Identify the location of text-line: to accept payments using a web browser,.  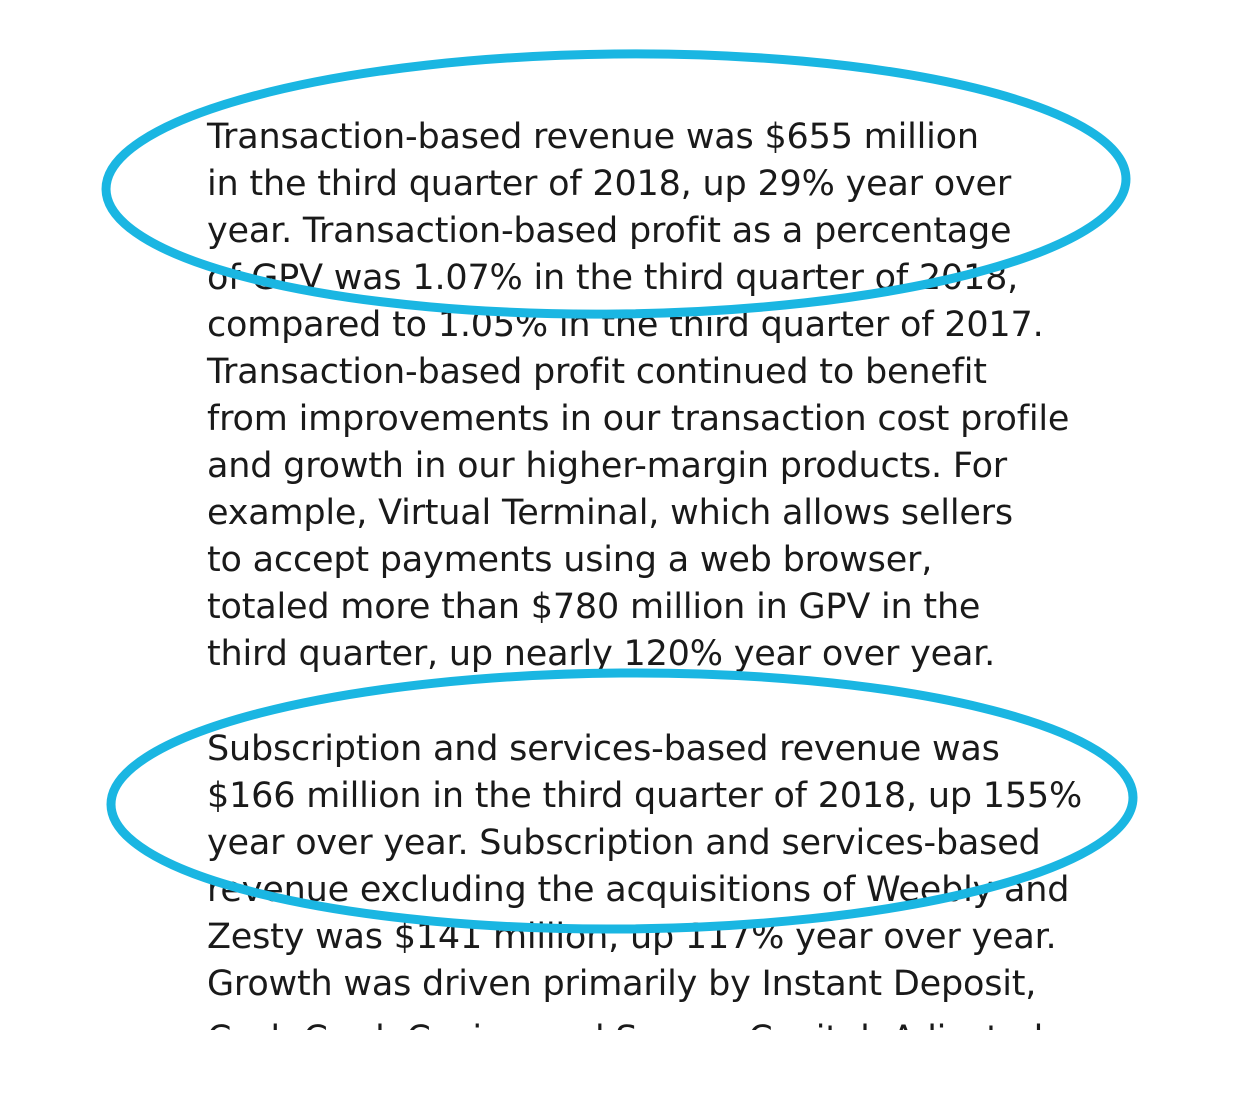
(570, 560).